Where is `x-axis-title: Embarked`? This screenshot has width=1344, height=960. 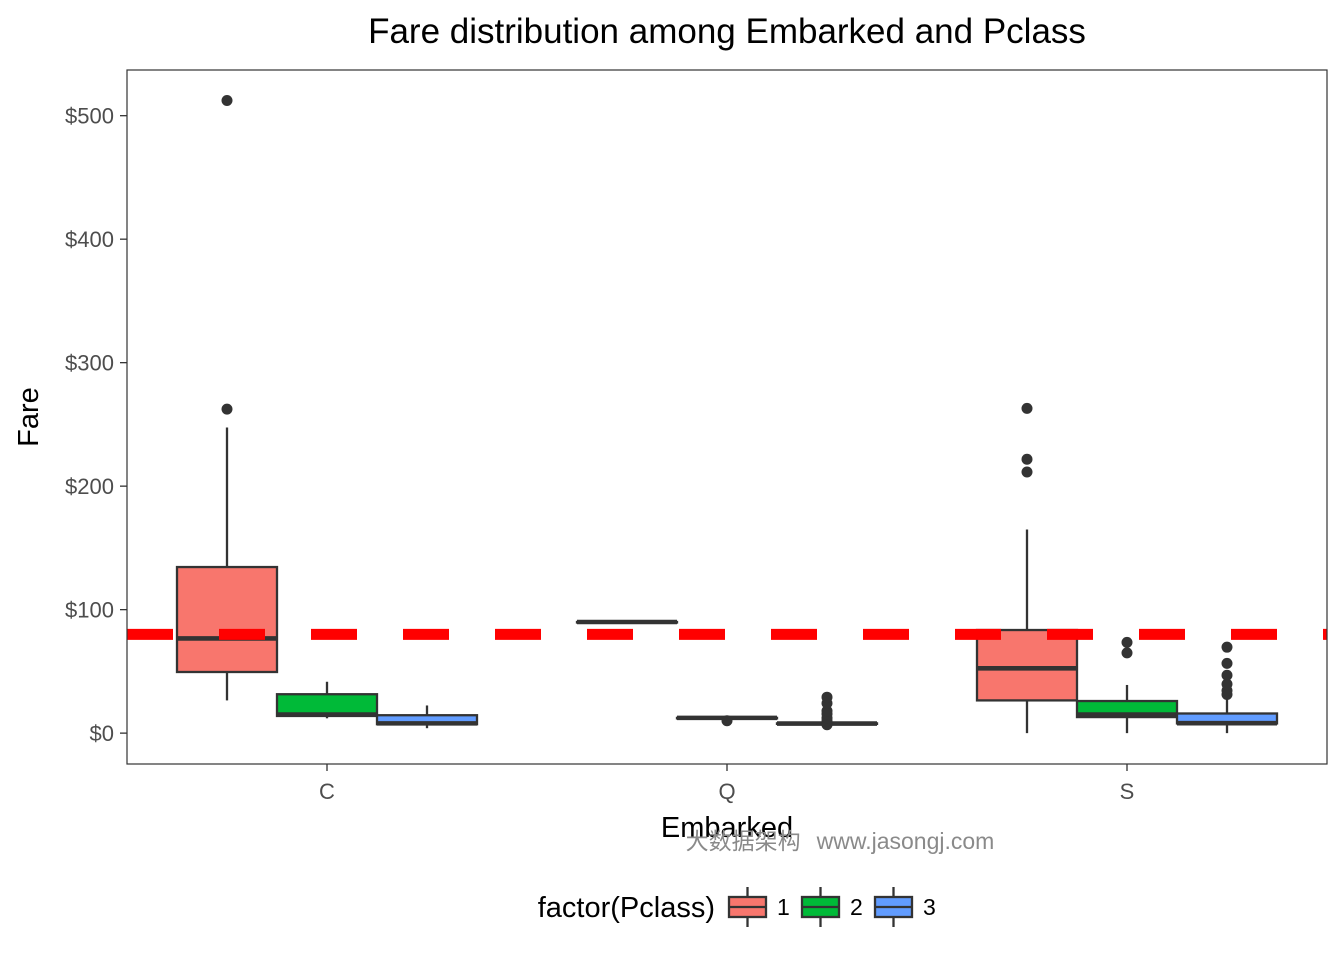 x-axis-title: Embarked is located at coordinates (727, 828).